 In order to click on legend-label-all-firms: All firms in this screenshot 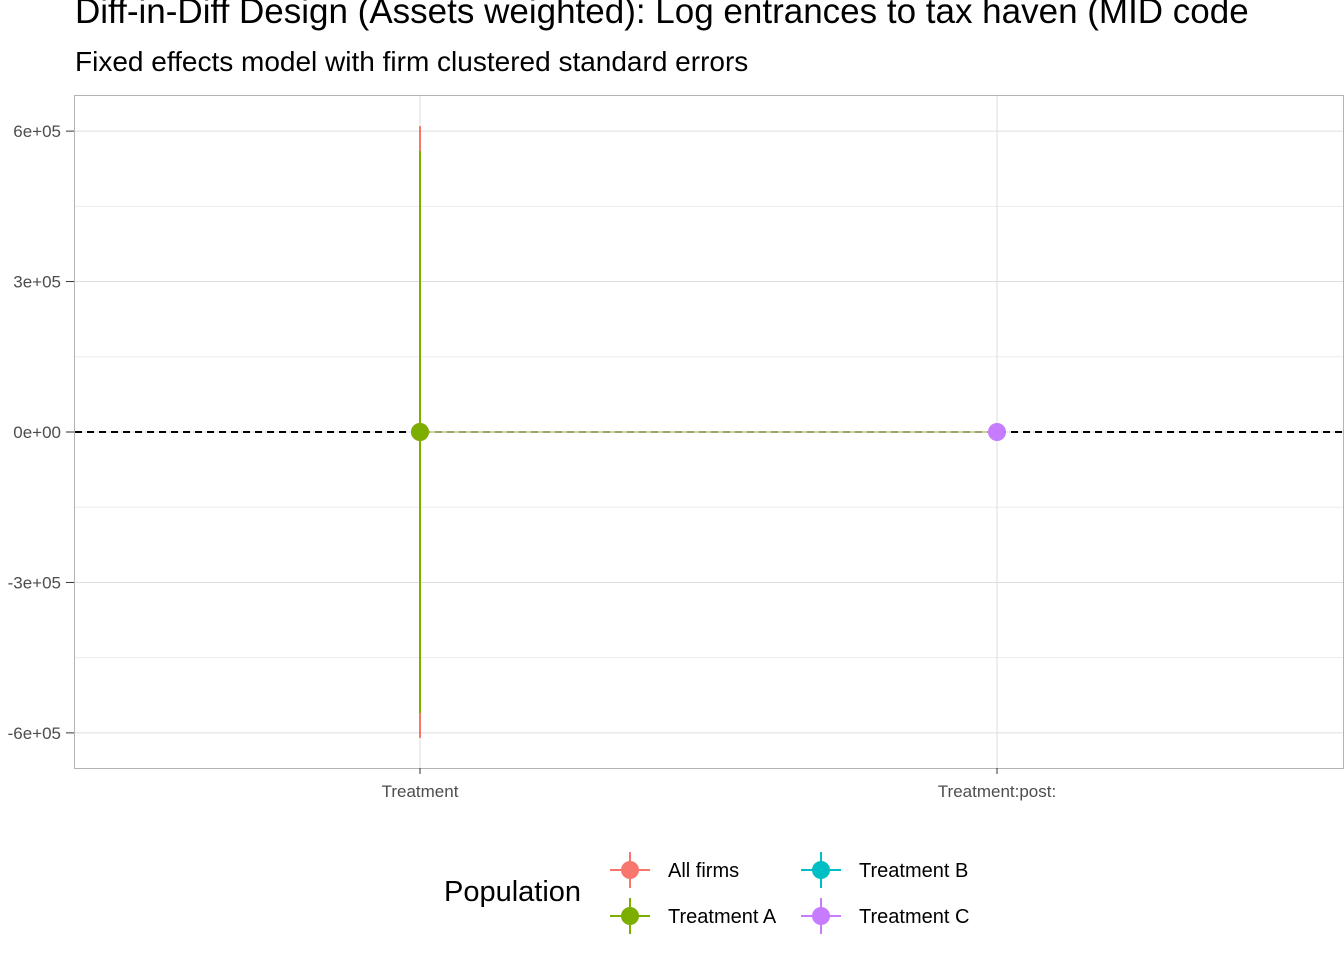, I will do `click(704, 871)`.